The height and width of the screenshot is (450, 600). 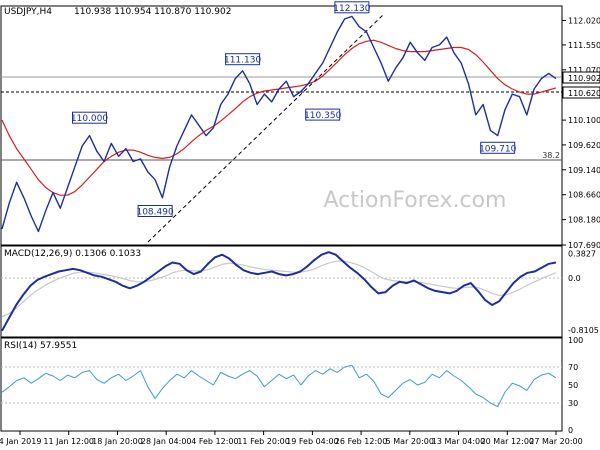 What do you see at coordinates (40, 346) in the screenshot?
I see `rsi-title: RSI(14) 57.9551` at bounding box center [40, 346].